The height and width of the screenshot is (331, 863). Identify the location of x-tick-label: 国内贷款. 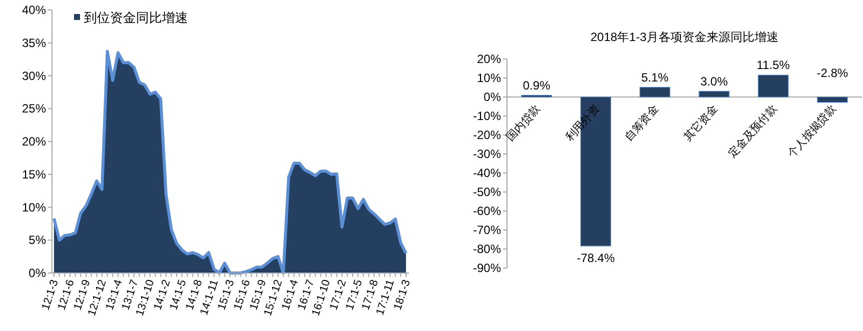
(523, 123).